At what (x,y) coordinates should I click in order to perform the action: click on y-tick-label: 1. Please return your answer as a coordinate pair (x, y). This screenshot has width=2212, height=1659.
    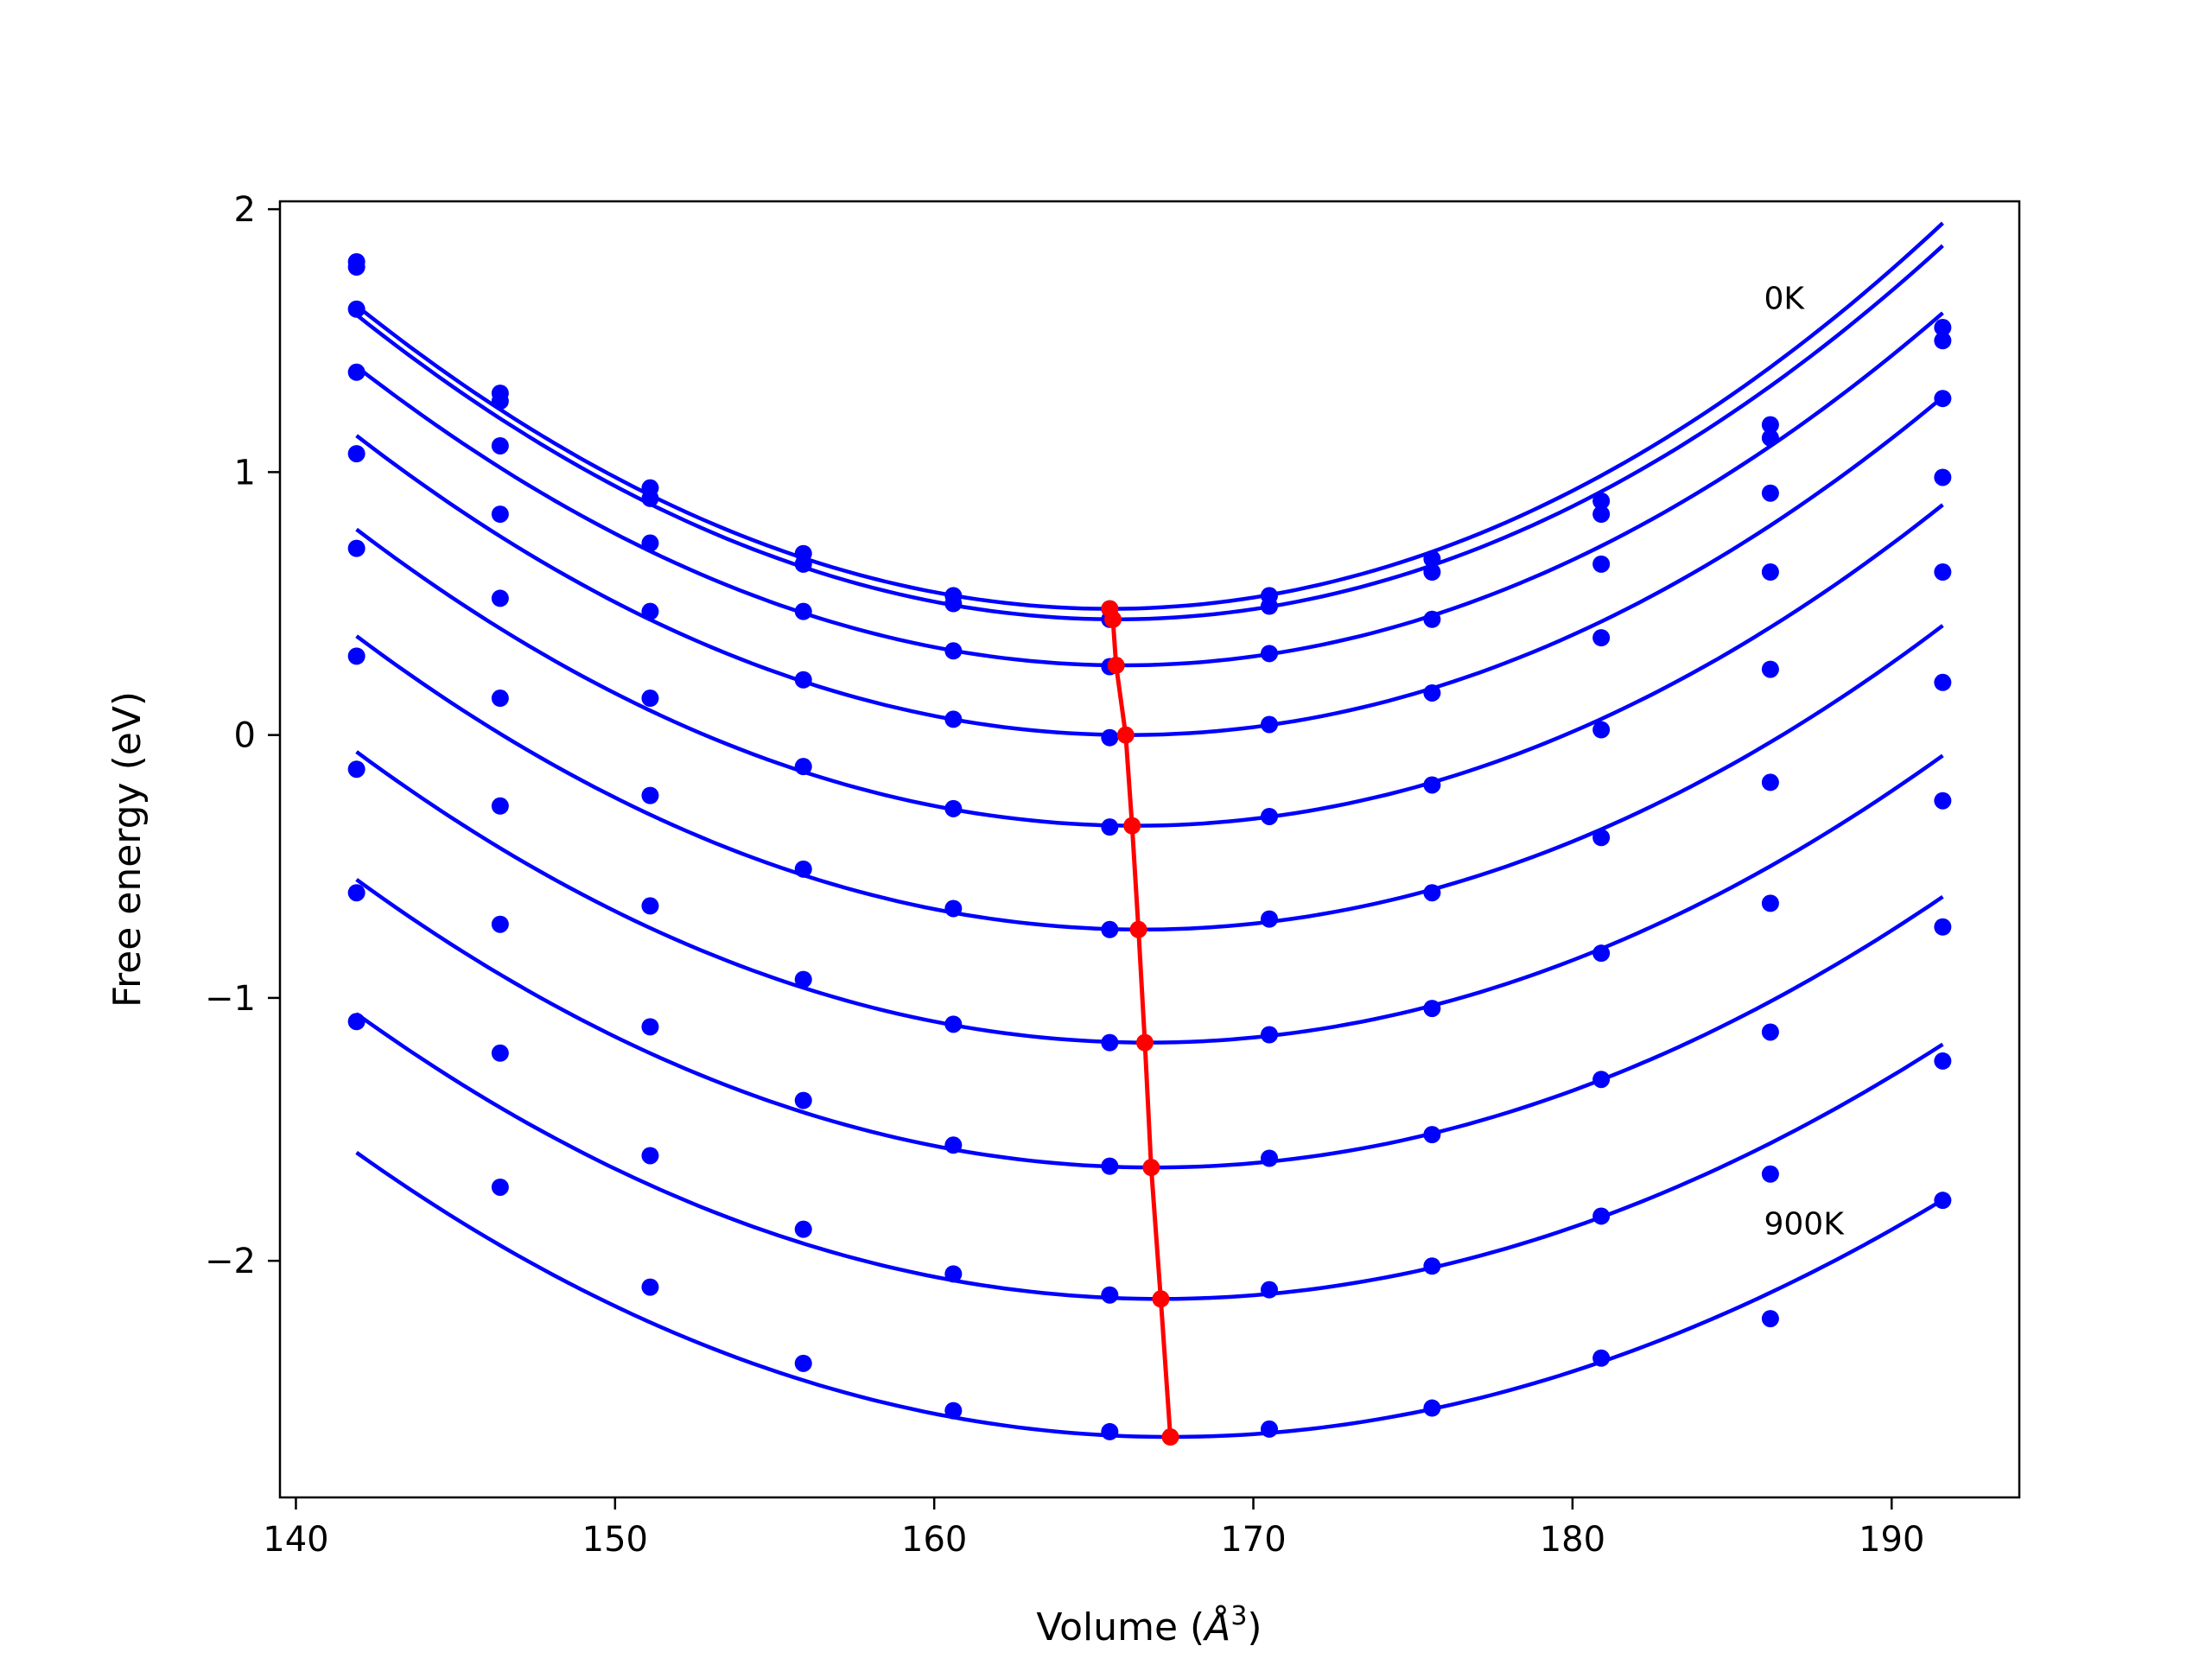
    Looking at the image, I should click on (245, 473).